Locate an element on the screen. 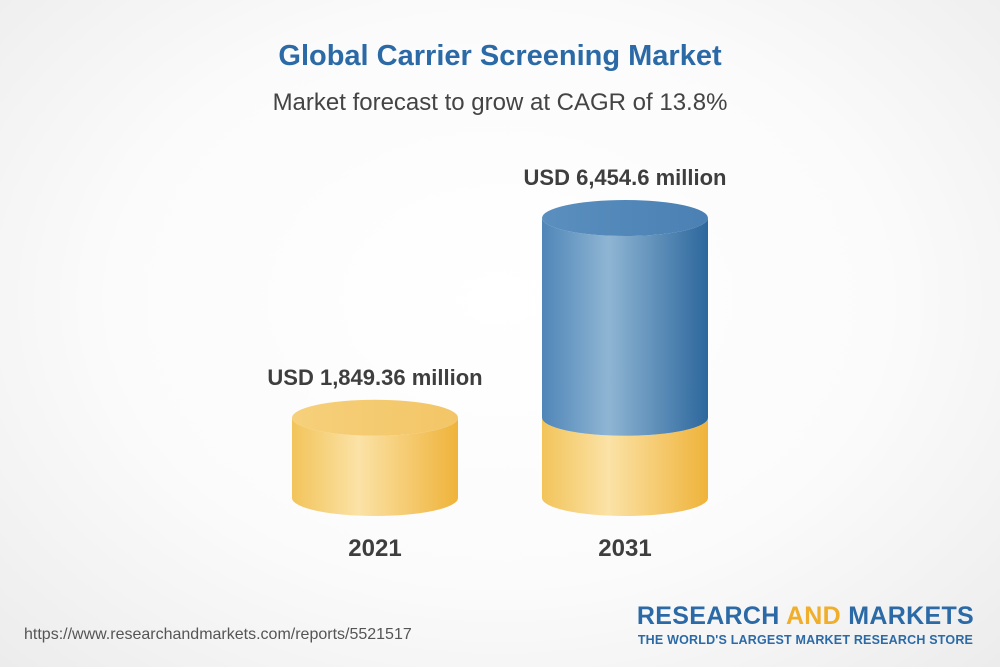 This screenshot has height=667, width=1000. category-label: 2031 is located at coordinates (624, 548).